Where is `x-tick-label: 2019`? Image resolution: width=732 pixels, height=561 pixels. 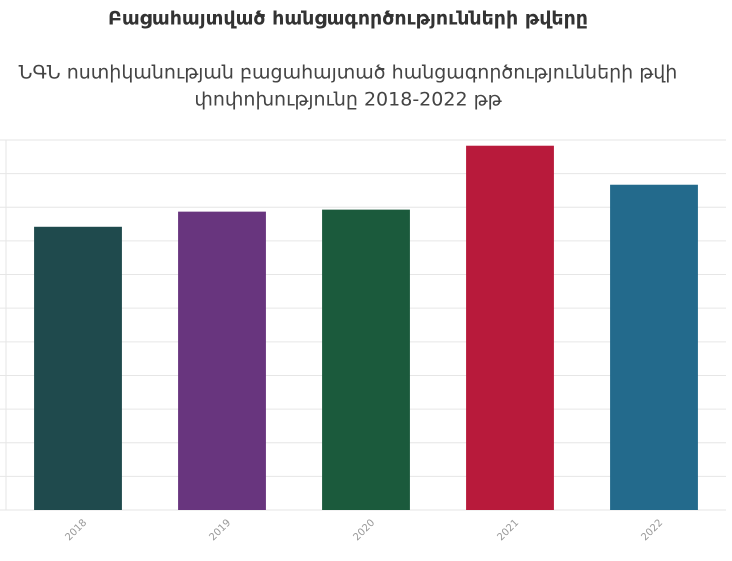 x-tick-label: 2019 is located at coordinates (220, 530).